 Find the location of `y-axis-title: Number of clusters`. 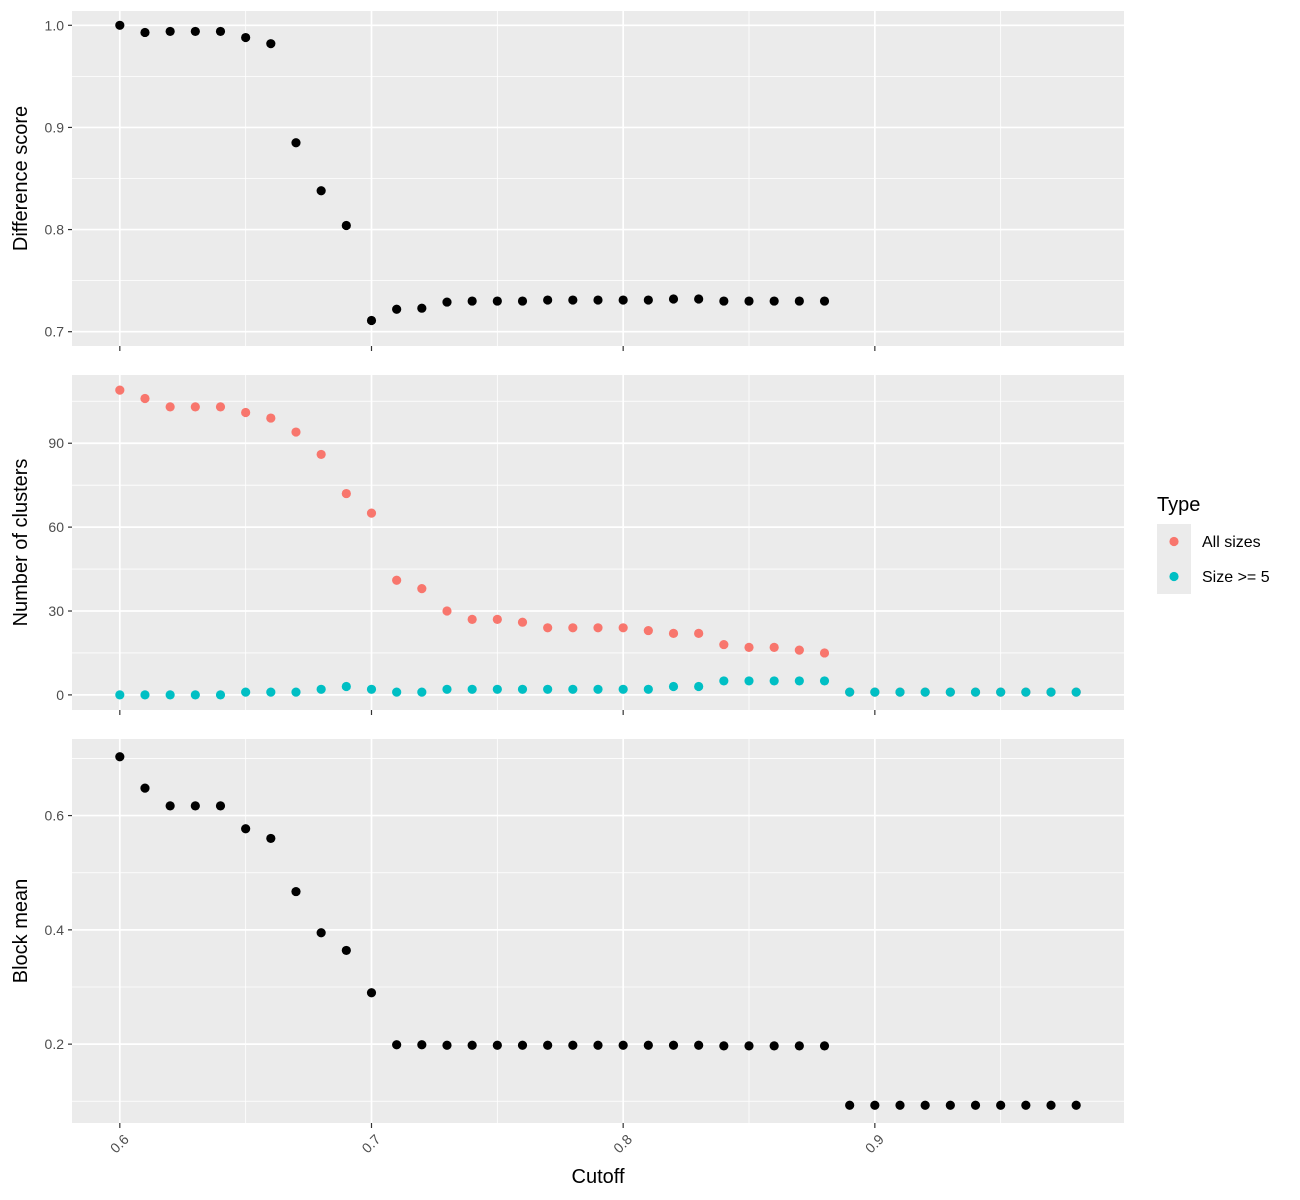

y-axis-title: Number of clusters is located at coordinates (21, 543).